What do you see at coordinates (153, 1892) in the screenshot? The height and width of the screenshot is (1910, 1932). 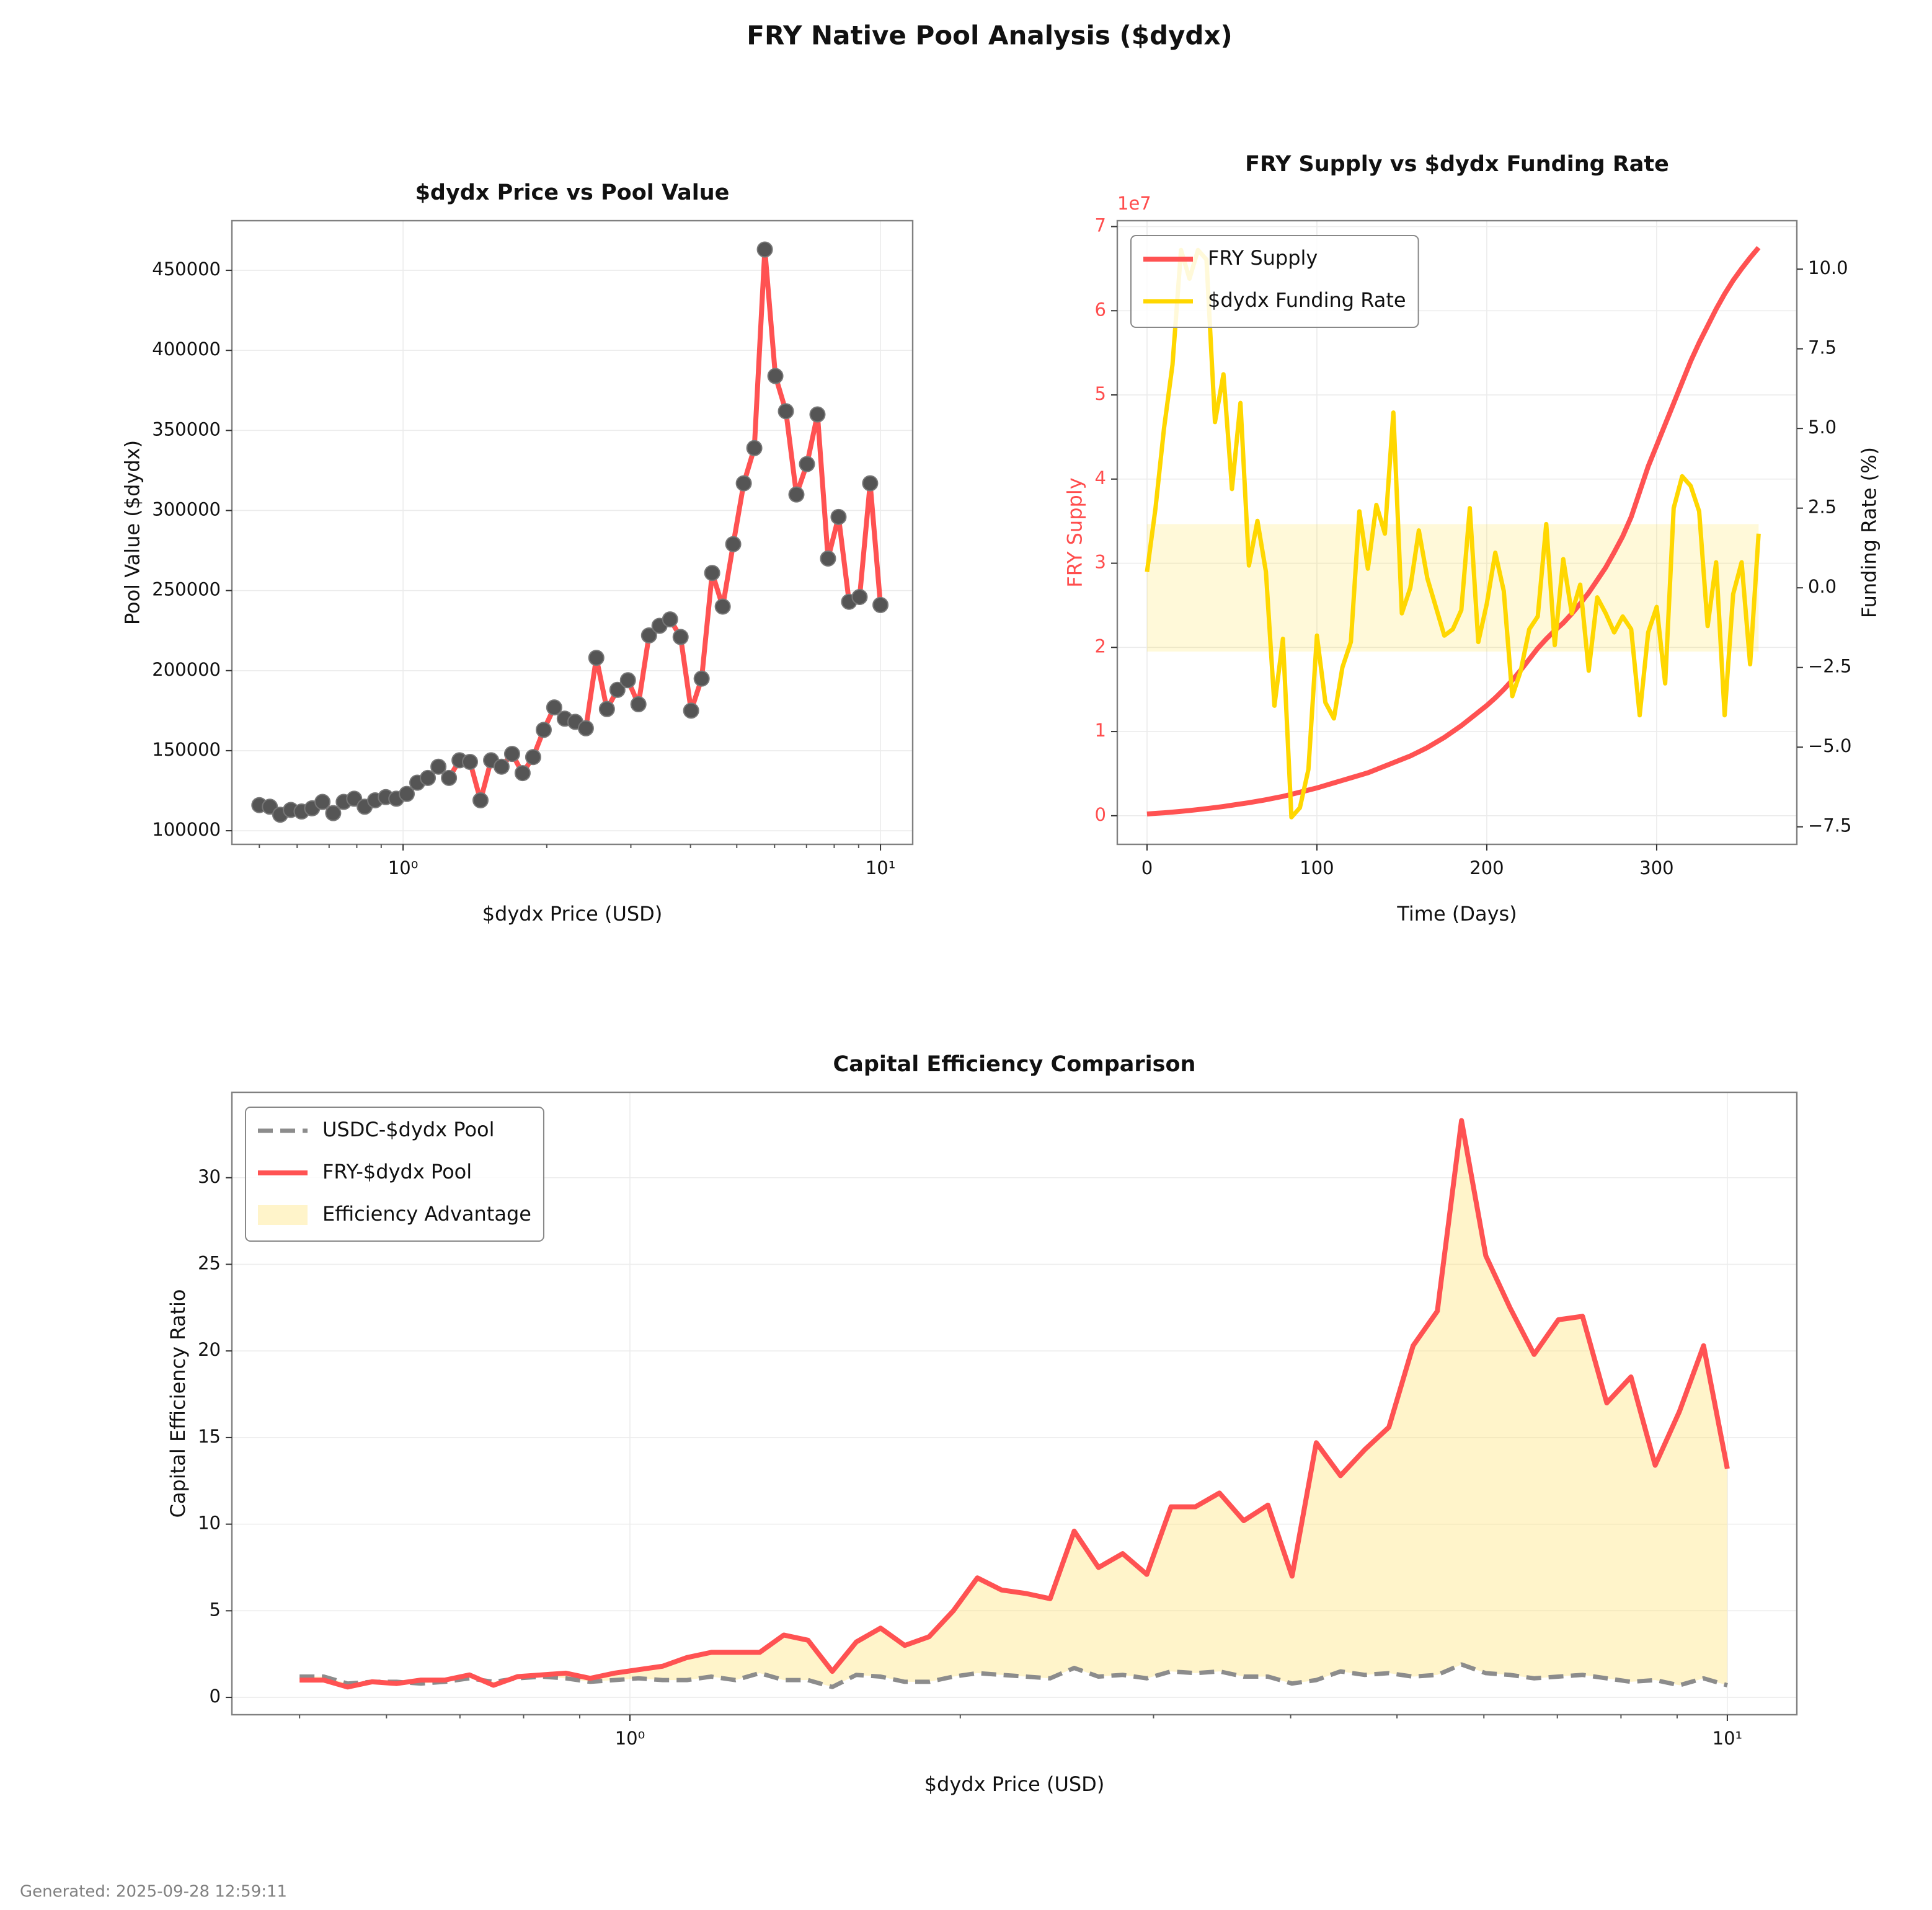 I see `footer-note: Generated: 2025-09-28 12:59:11` at bounding box center [153, 1892].